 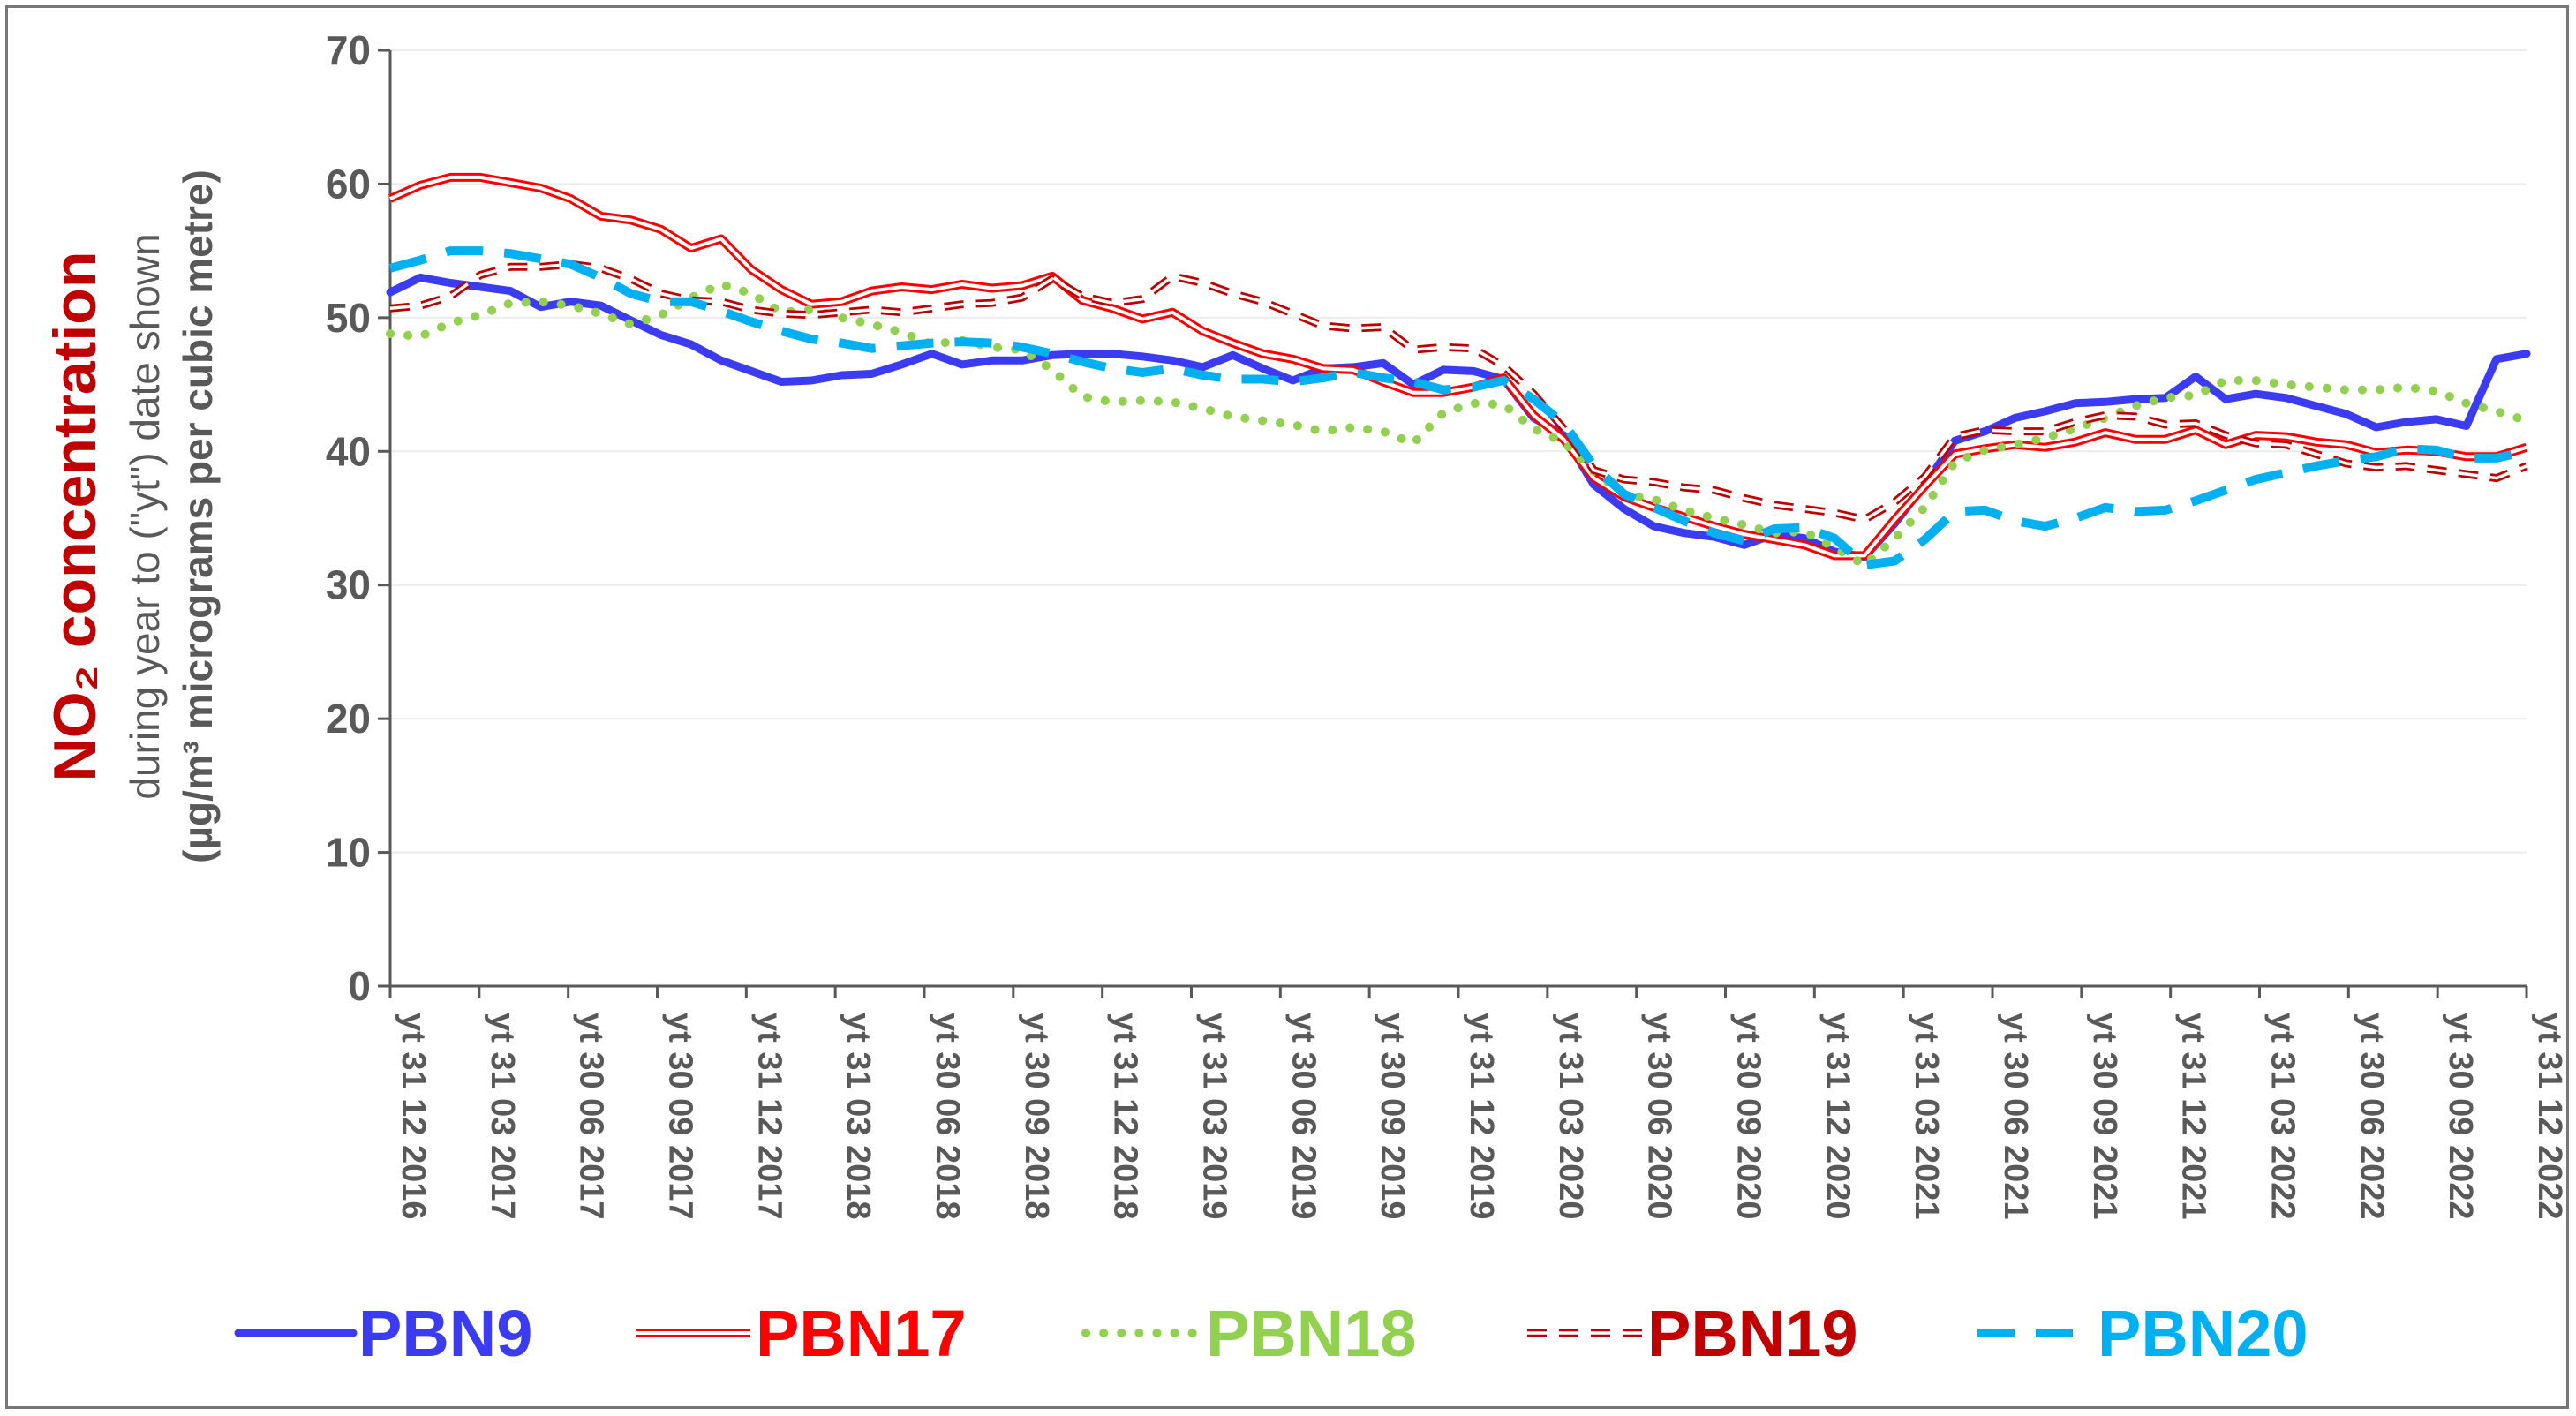 I want to click on x-tick-label: yt 30 06 2022, so click(x=2372, y=1116).